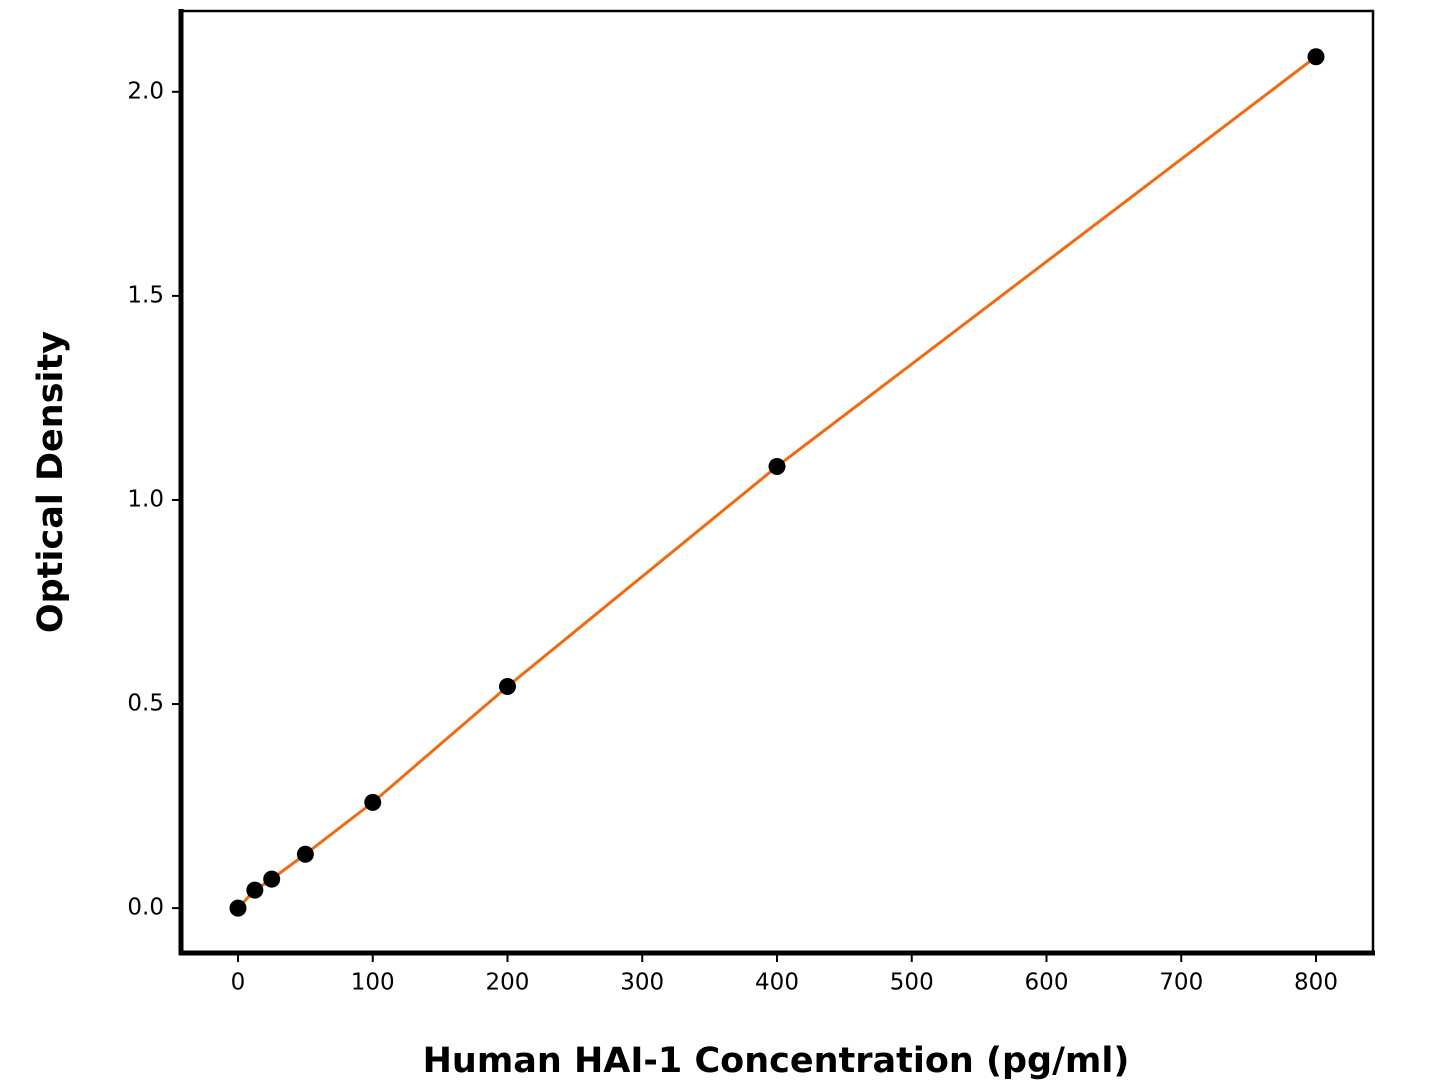  I want to click on x-tick-label: 500, so click(912, 983).